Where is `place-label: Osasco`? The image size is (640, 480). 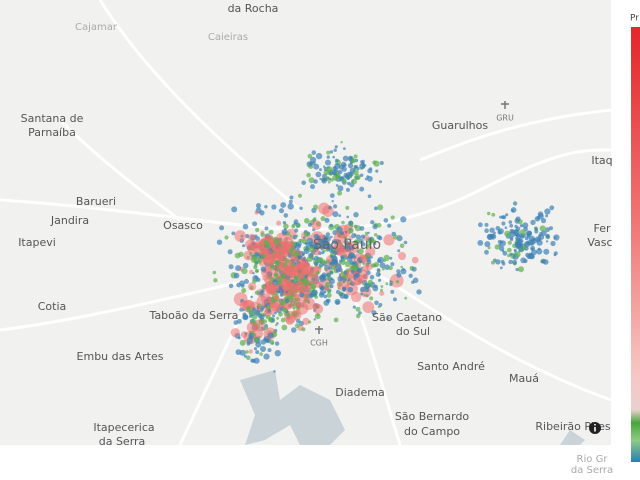 place-label: Osasco is located at coordinates (183, 225).